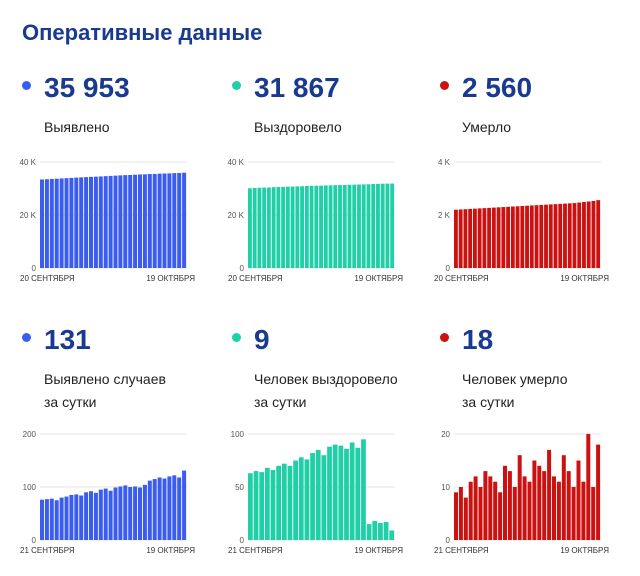 The image size is (640, 576). What do you see at coordinates (105, 391) in the screenshot?
I see `stat-label: Выявлено случаев за сутки` at bounding box center [105, 391].